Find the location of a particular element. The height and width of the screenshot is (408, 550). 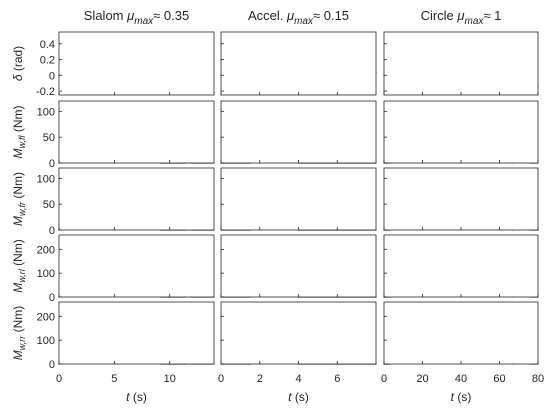

x-tick-label: 20 is located at coordinates (422, 379).